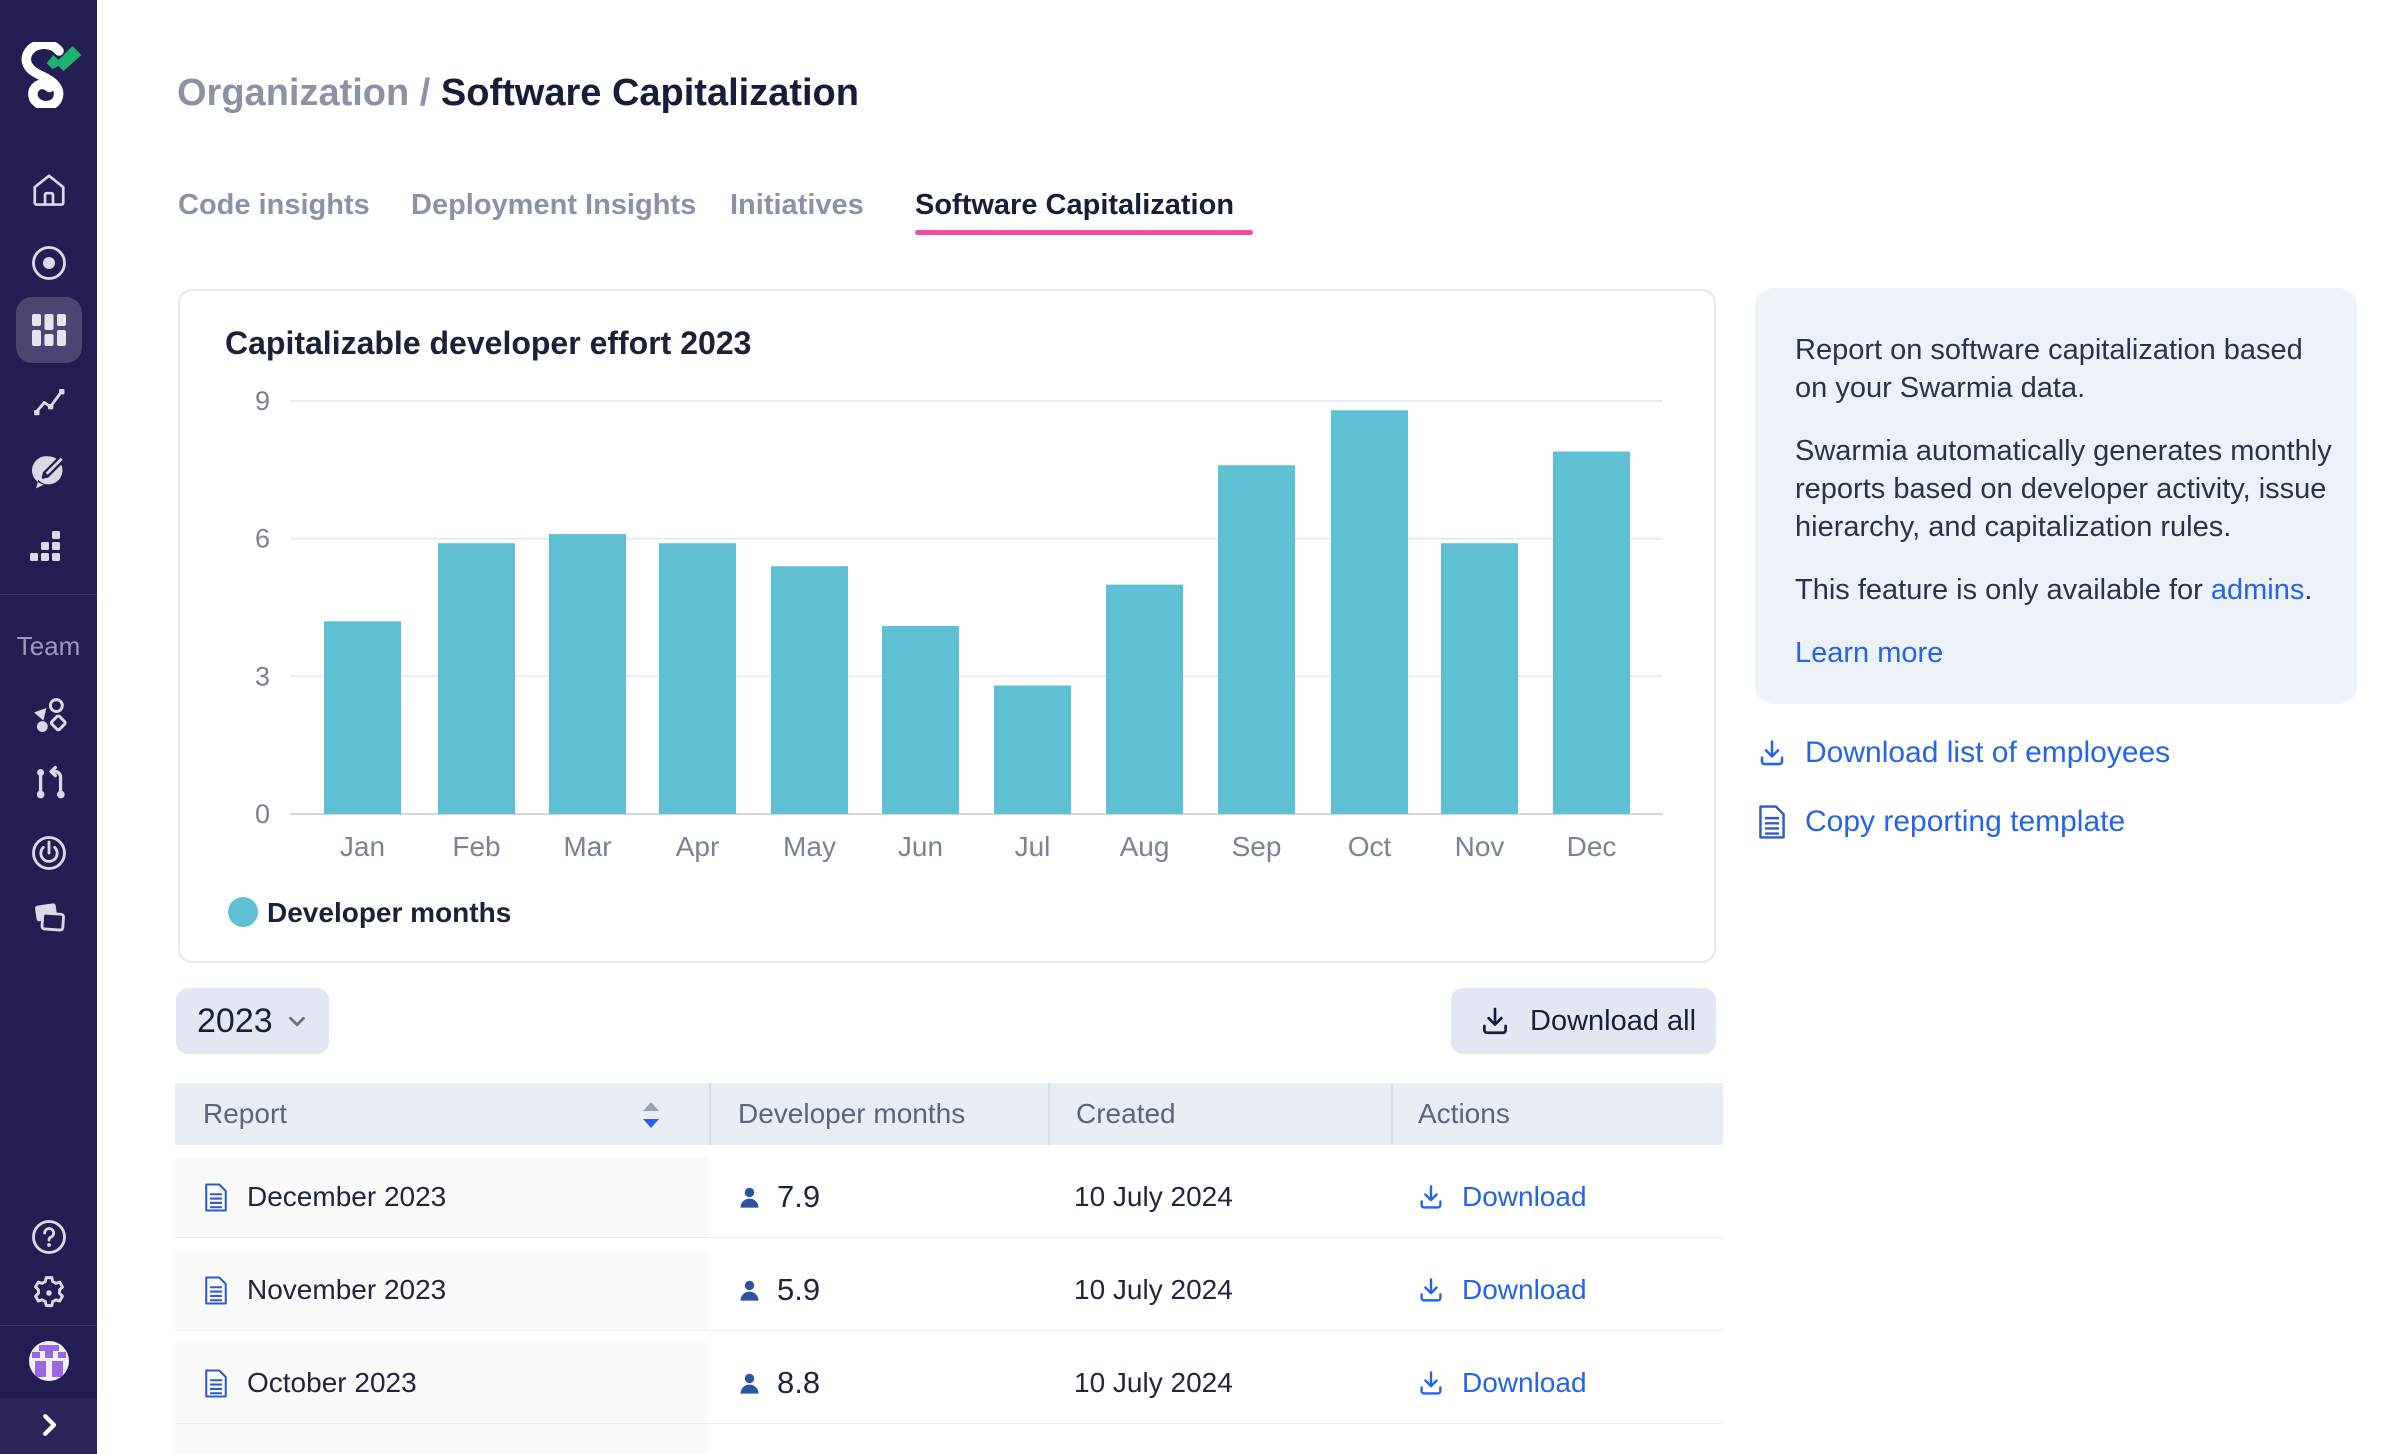 The width and height of the screenshot is (2400, 1454). What do you see at coordinates (262, 539) in the screenshot?
I see `svg-text: 6` at bounding box center [262, 539].